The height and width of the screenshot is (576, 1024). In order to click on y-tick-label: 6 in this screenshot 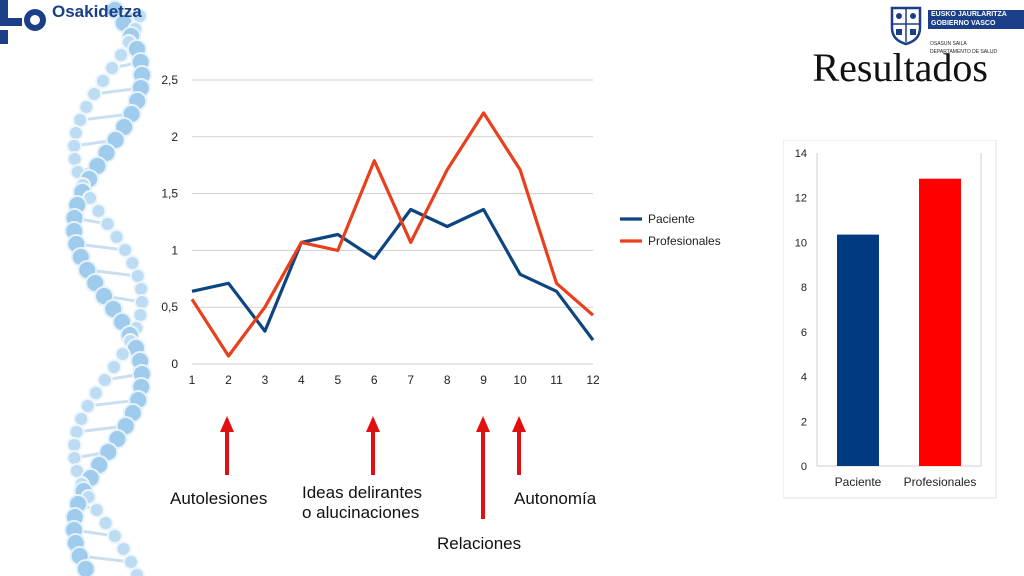, I will do `click(804, 333)`.